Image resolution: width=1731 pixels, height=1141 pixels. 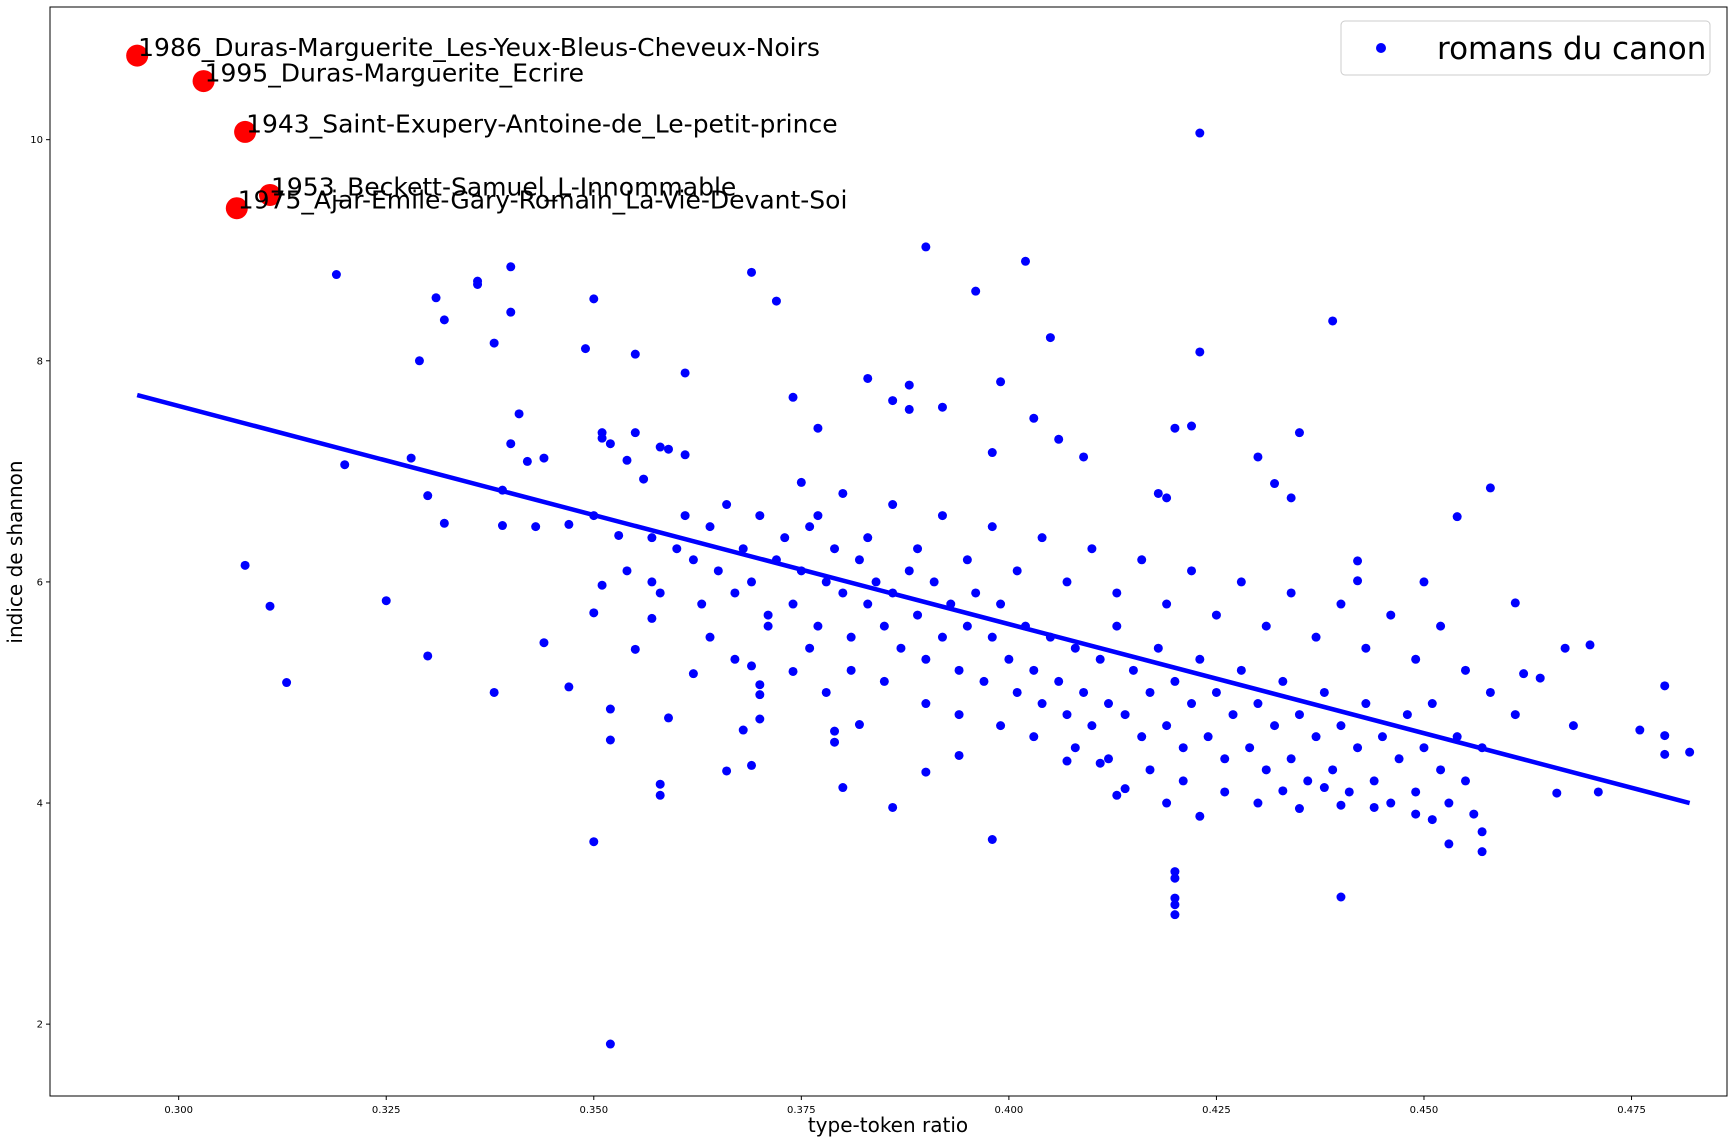 I want to click on x-axis-label: type-token ratio, so click(x=888, y=1125).